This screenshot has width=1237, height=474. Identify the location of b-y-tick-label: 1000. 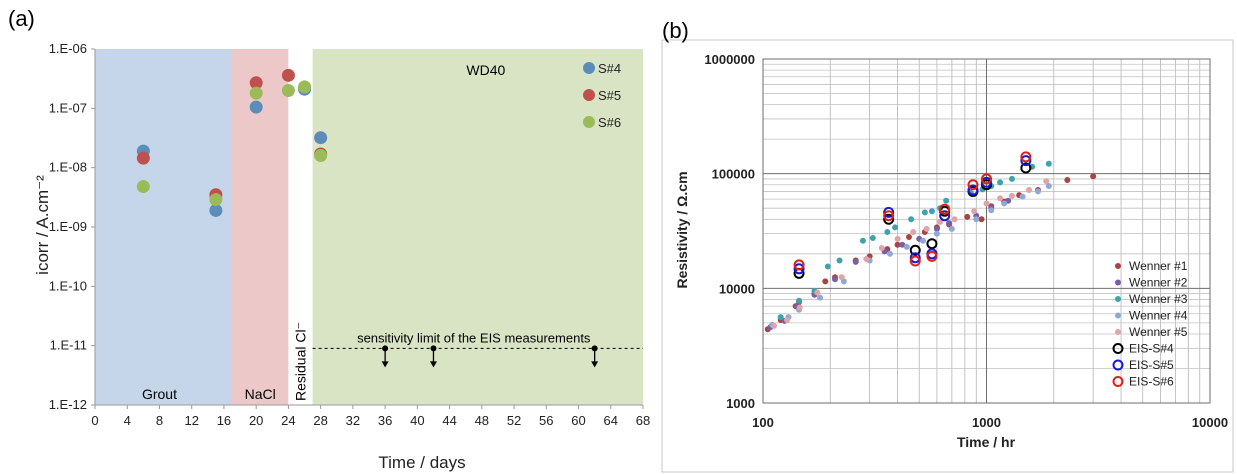
(740, 403).